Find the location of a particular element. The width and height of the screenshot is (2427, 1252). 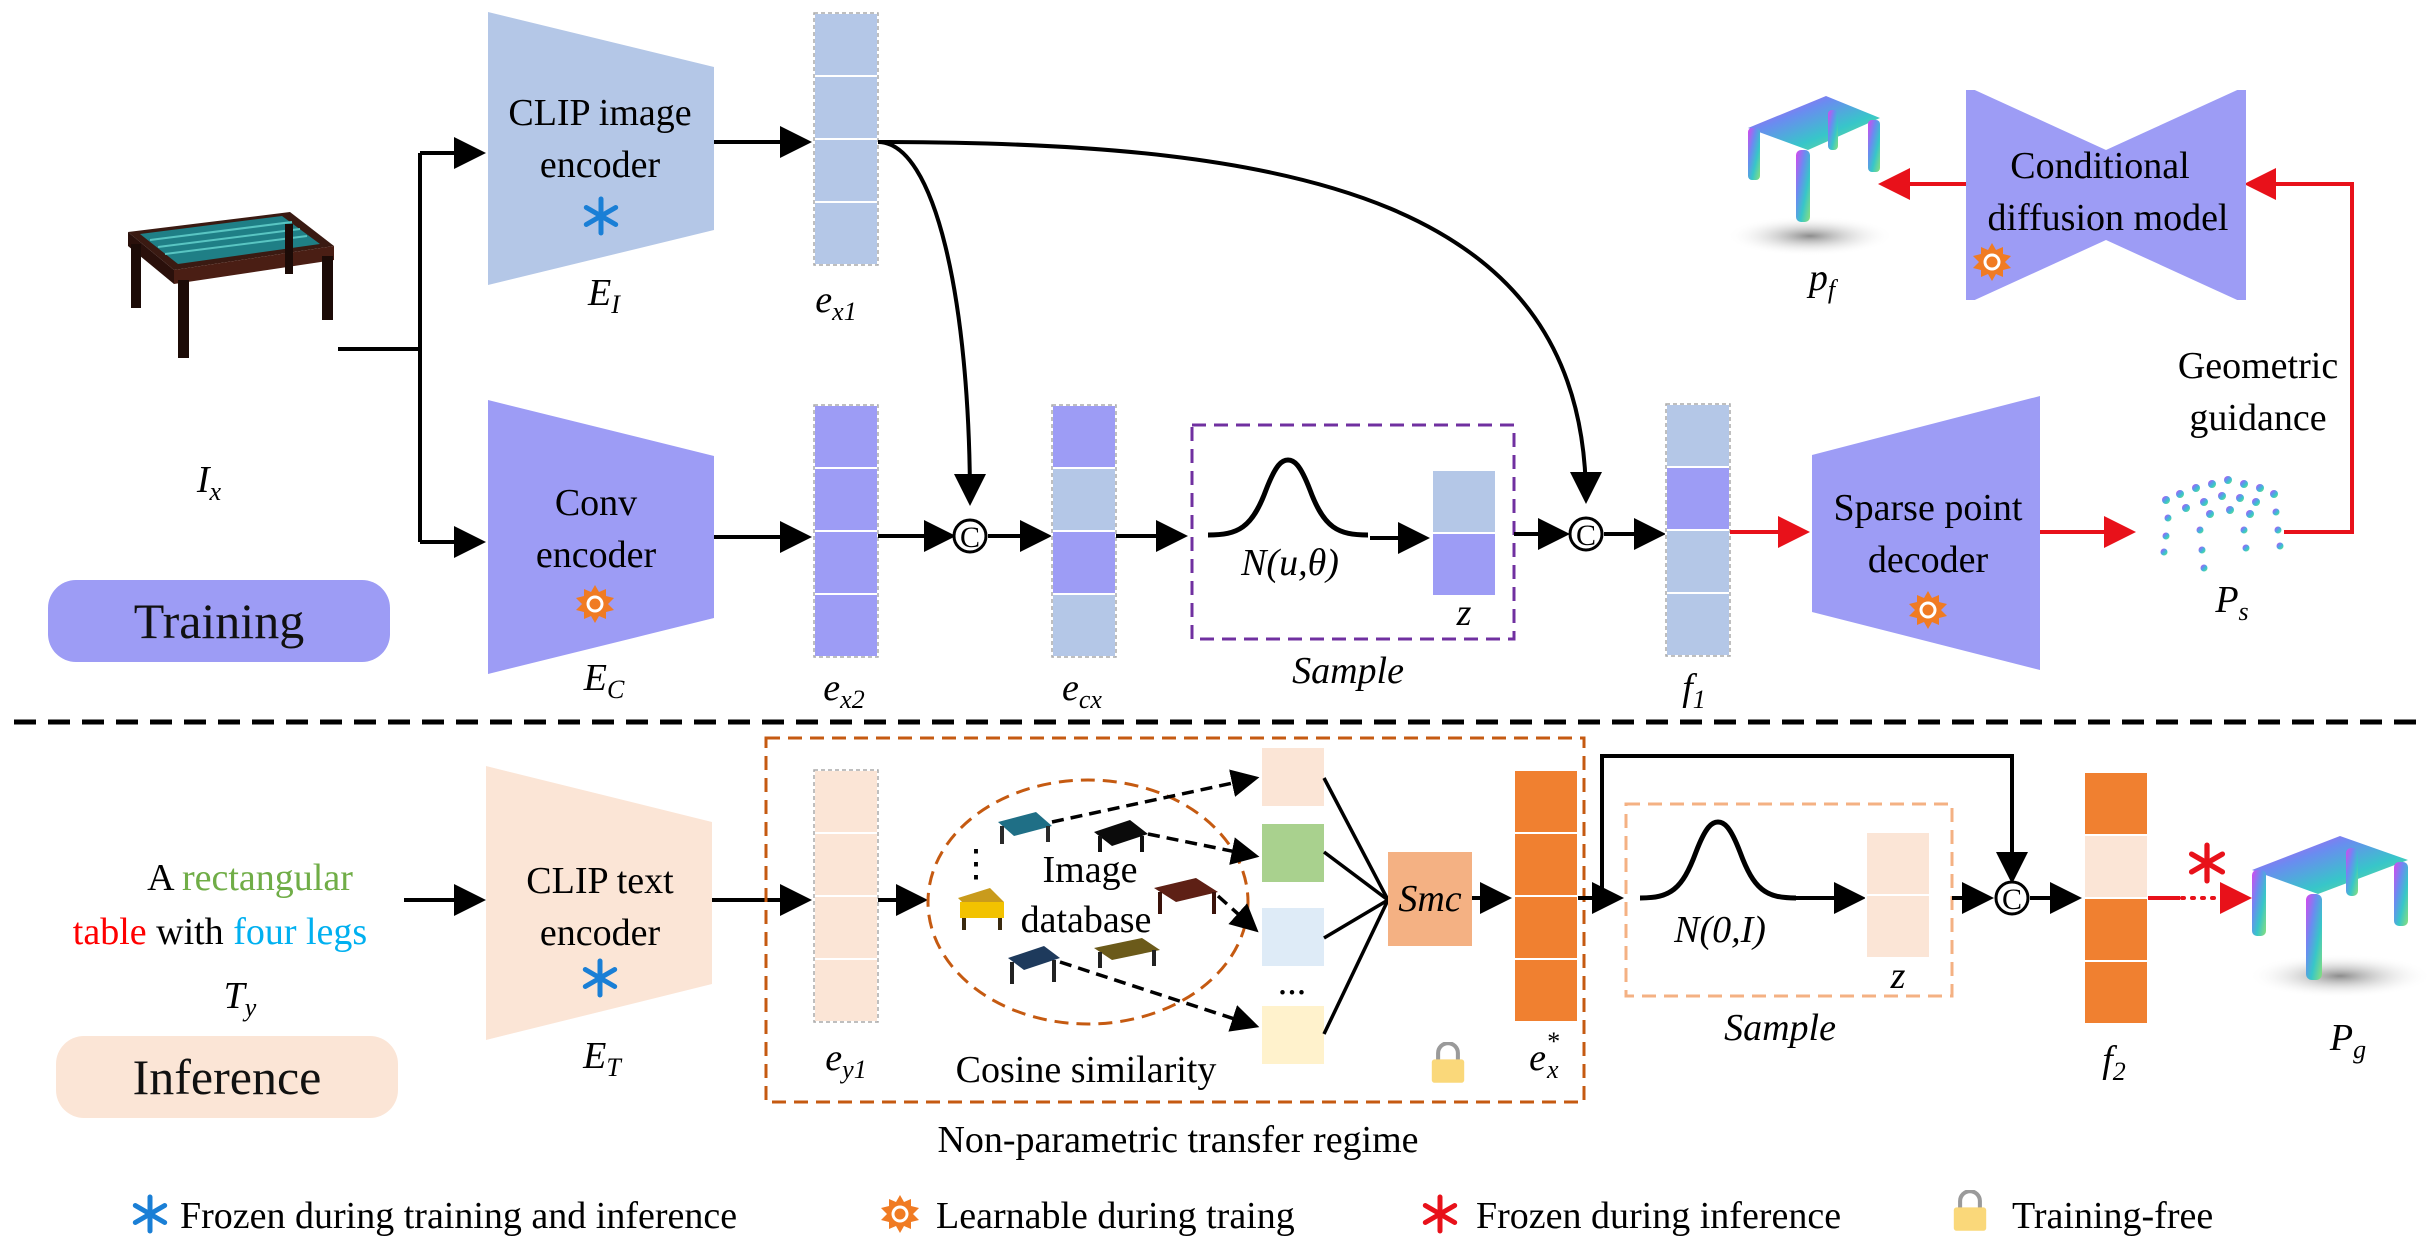

ex1-vector is located at coordinates (846, 139).